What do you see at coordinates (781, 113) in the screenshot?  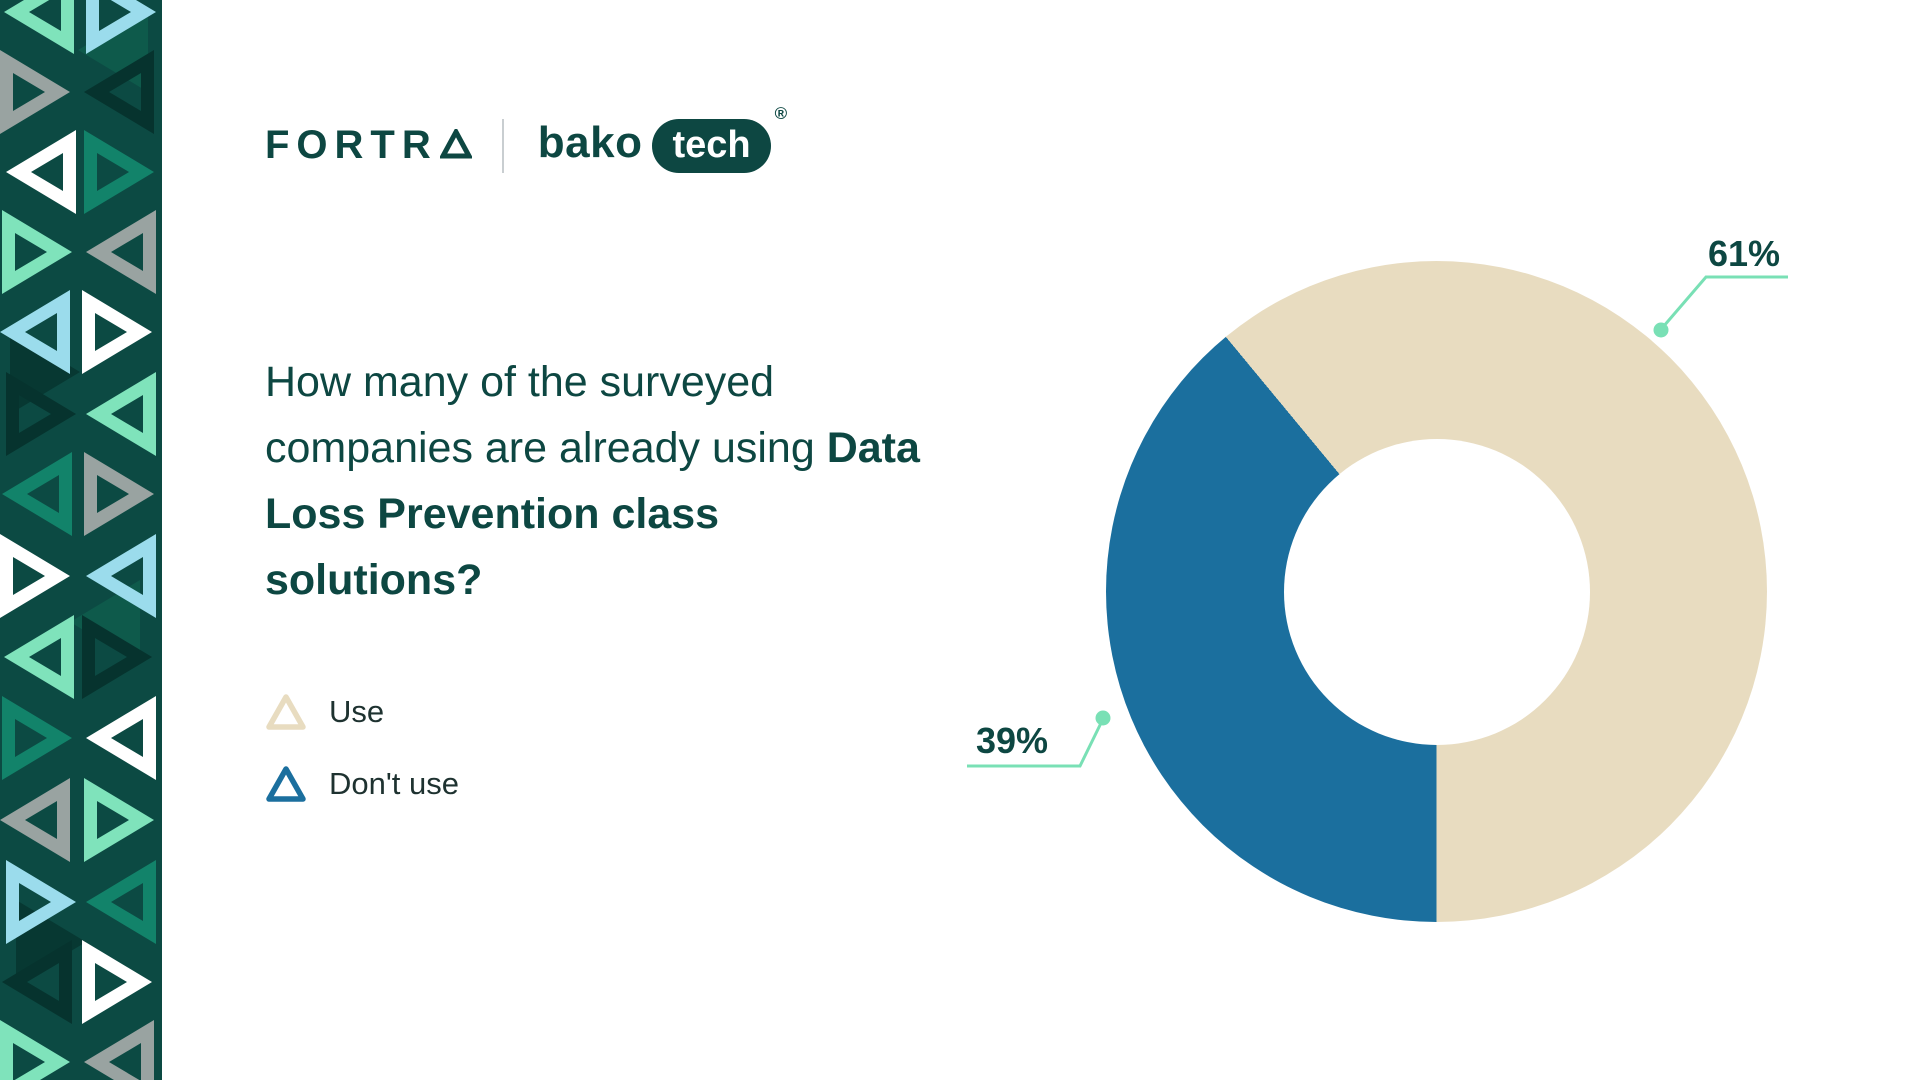 I see `registered-mark: ®` at bounding box center [781, 113].